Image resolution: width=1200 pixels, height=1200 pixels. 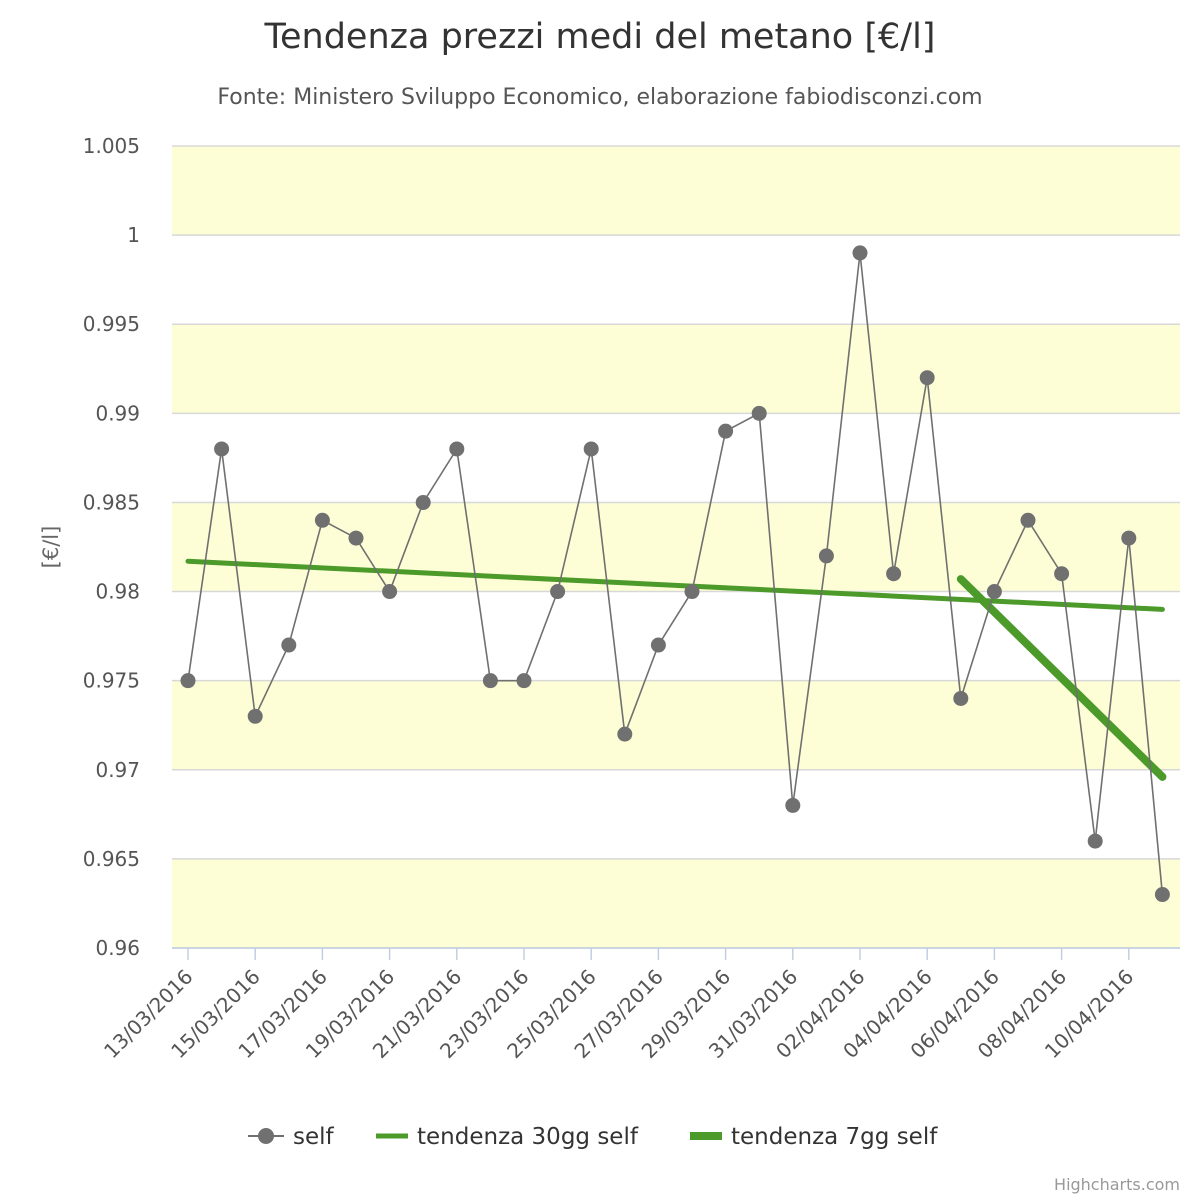 I want to click on legend-label-tendenza-30gg: tendenza 30gg self, so click(x=528, y=1137).